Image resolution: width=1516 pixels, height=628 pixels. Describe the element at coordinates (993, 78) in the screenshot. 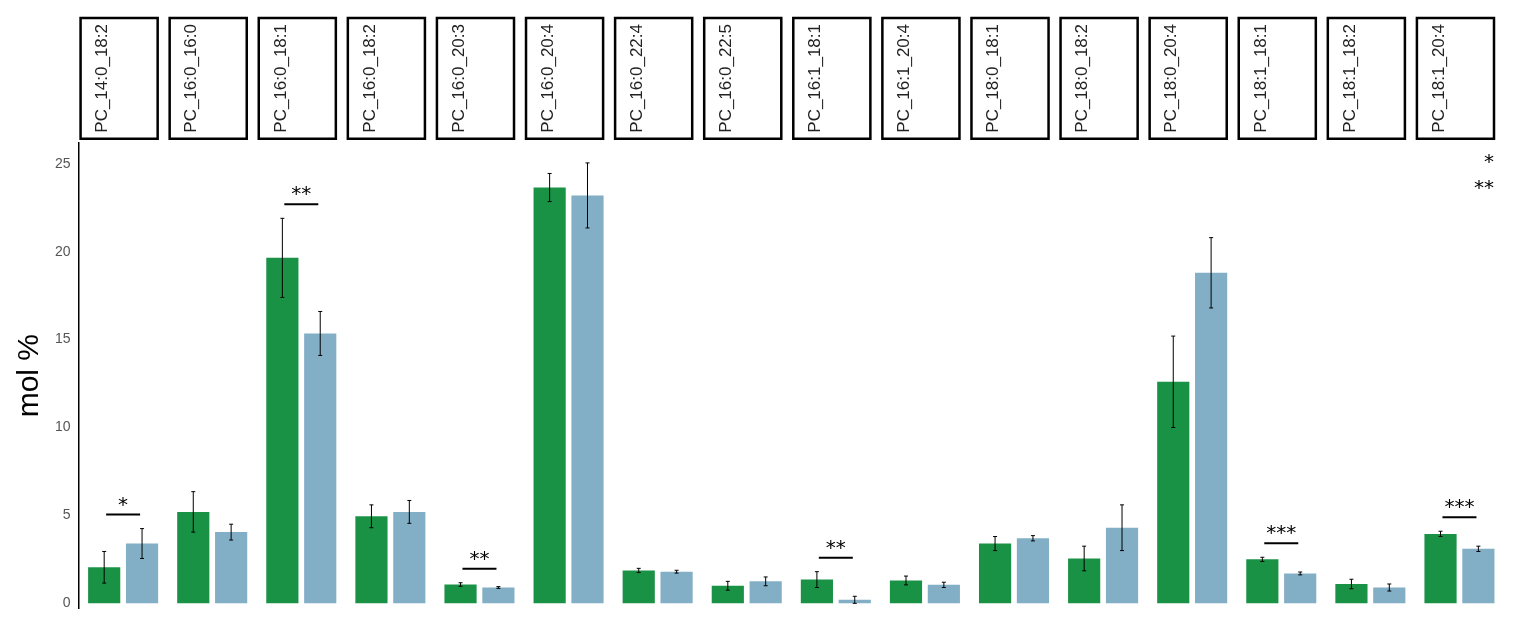

I see `x-tick-label: PC_18:0_18:1` at that location.